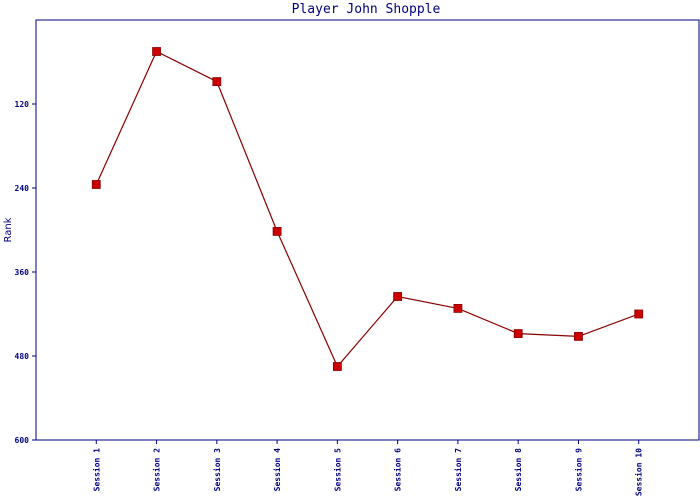  What do you see at coordinates (217, 470) in the screenshot?
I see `x-tick-label: Session 3` at bounding box center [217, 470].